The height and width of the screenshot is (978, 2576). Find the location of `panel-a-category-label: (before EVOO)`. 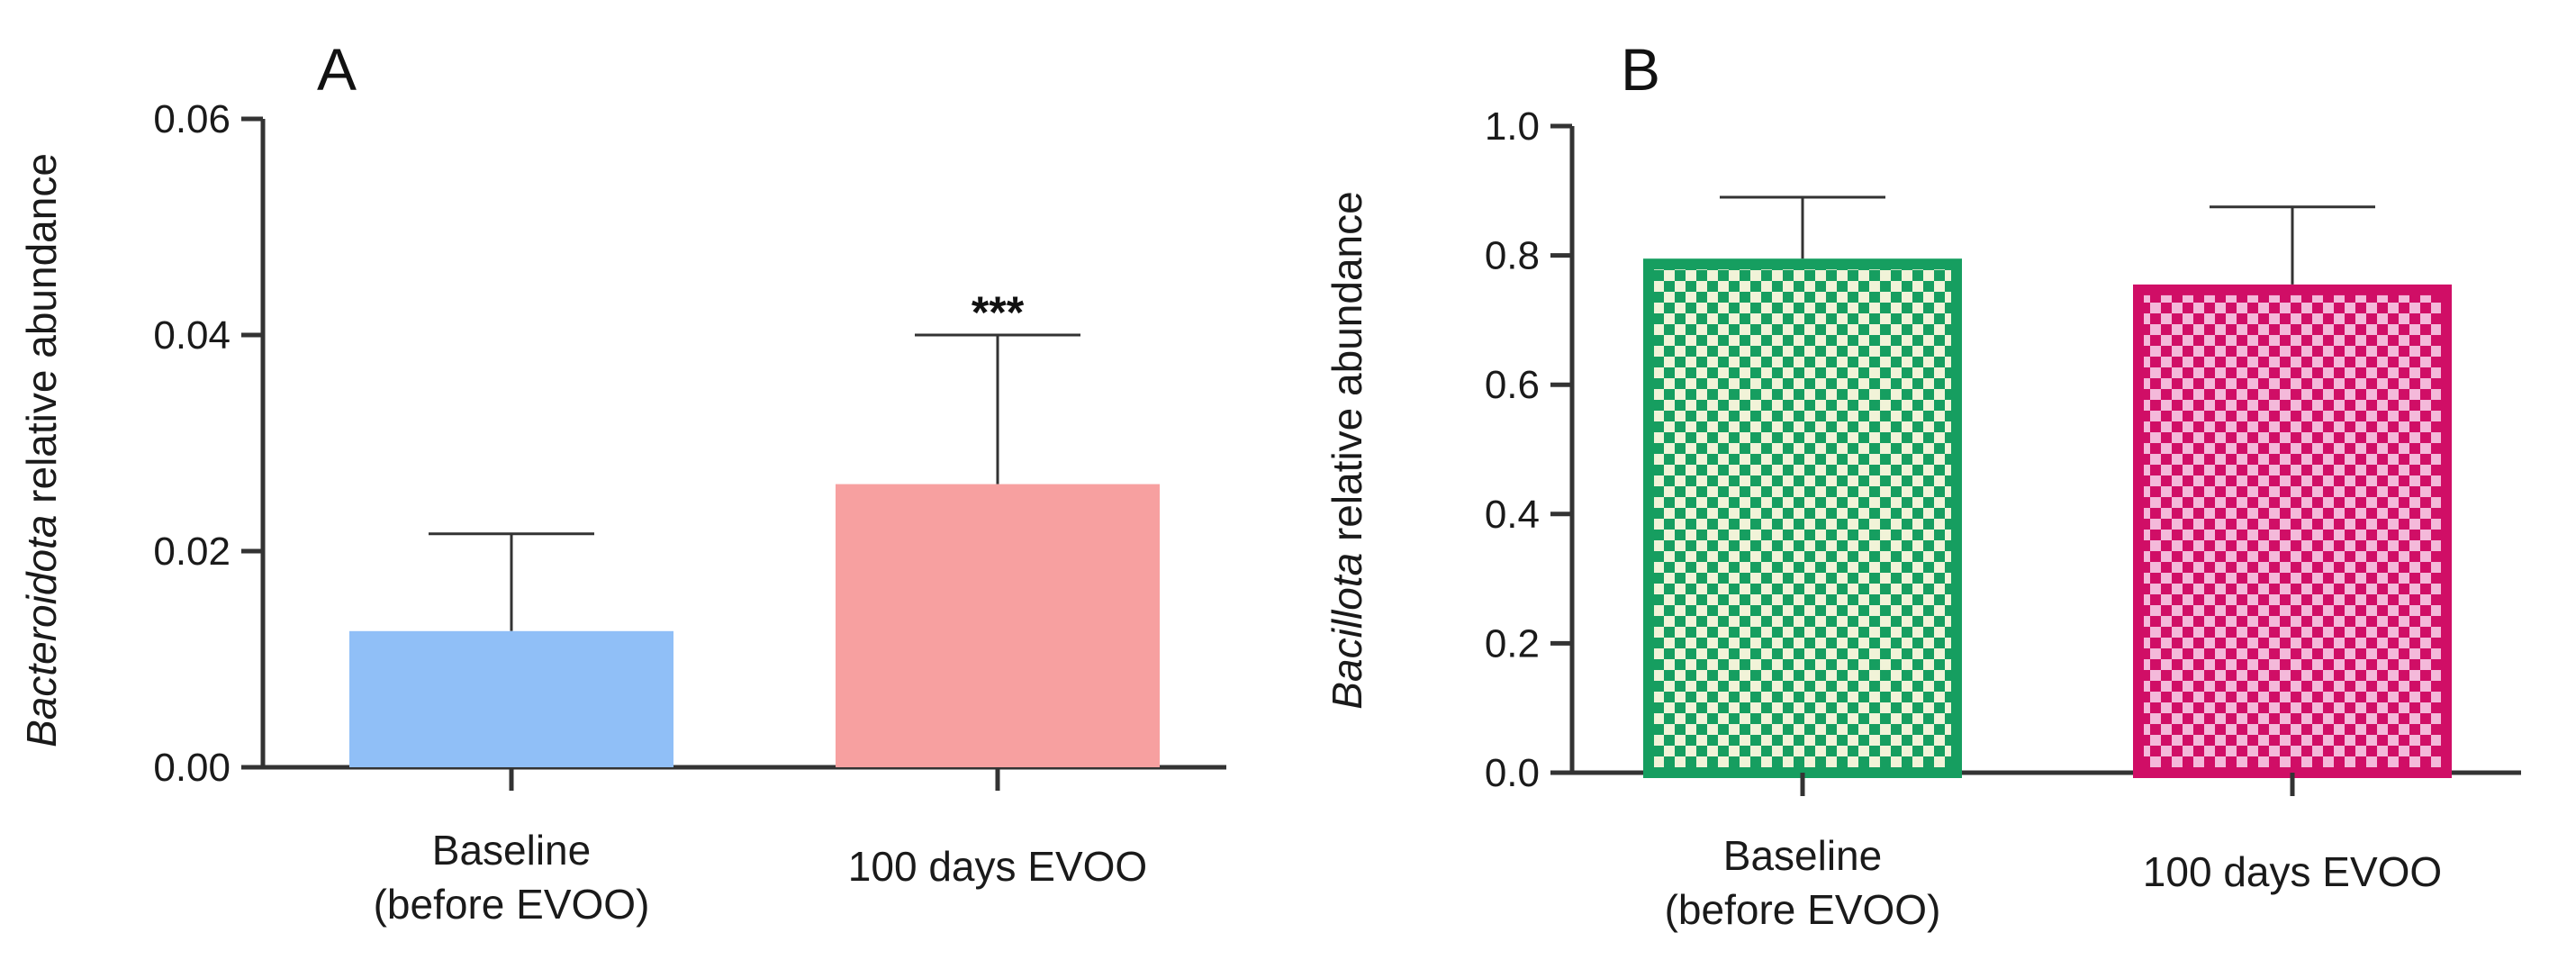

panel-a-category-label: (before EVOO) is located at coordinates (512, 905).